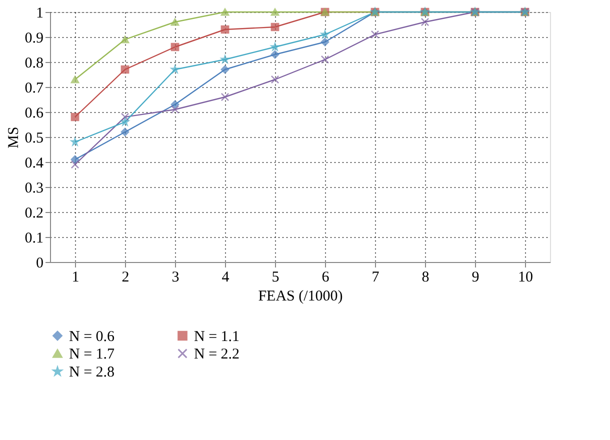 This screenshot has height=440, width=610. What do you see at coordinates (376, 278) in the screenshot?
I see `x-tick-label: 7` at bounding box center [376, 278].